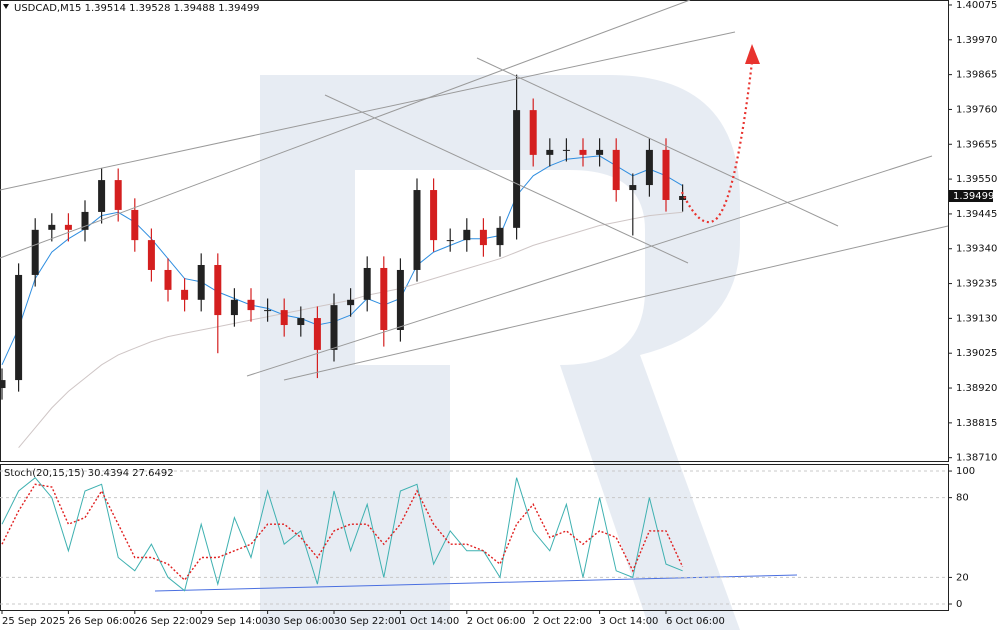  Describe the element at coordinates (301, 621) in the screenshot. I see `x-tick-label: 30 Sep 06:00` at that location.